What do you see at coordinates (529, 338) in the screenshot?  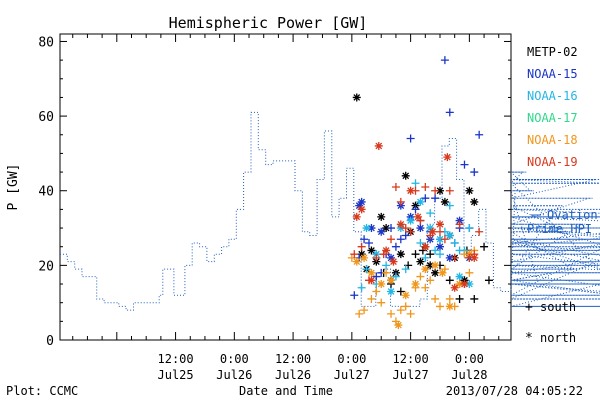 I see `north-marker-symbol: *` at bounding box center [529, 338].